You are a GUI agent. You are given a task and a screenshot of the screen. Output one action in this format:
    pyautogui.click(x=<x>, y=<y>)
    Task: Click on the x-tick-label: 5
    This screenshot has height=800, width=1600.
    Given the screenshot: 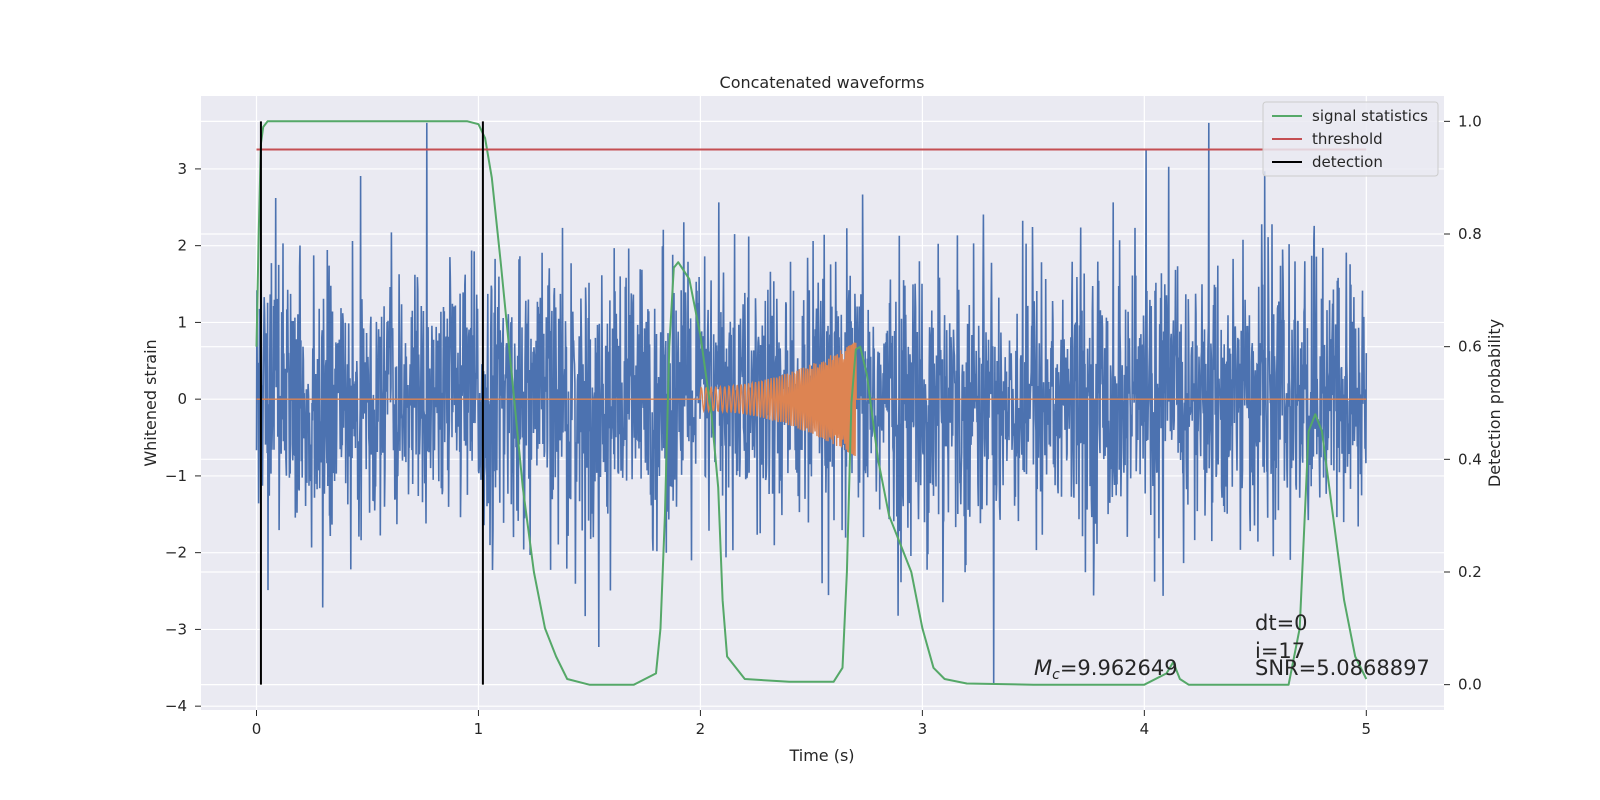 What is the action you would take?
    pyautogui.click(x=1367, y=729)
    